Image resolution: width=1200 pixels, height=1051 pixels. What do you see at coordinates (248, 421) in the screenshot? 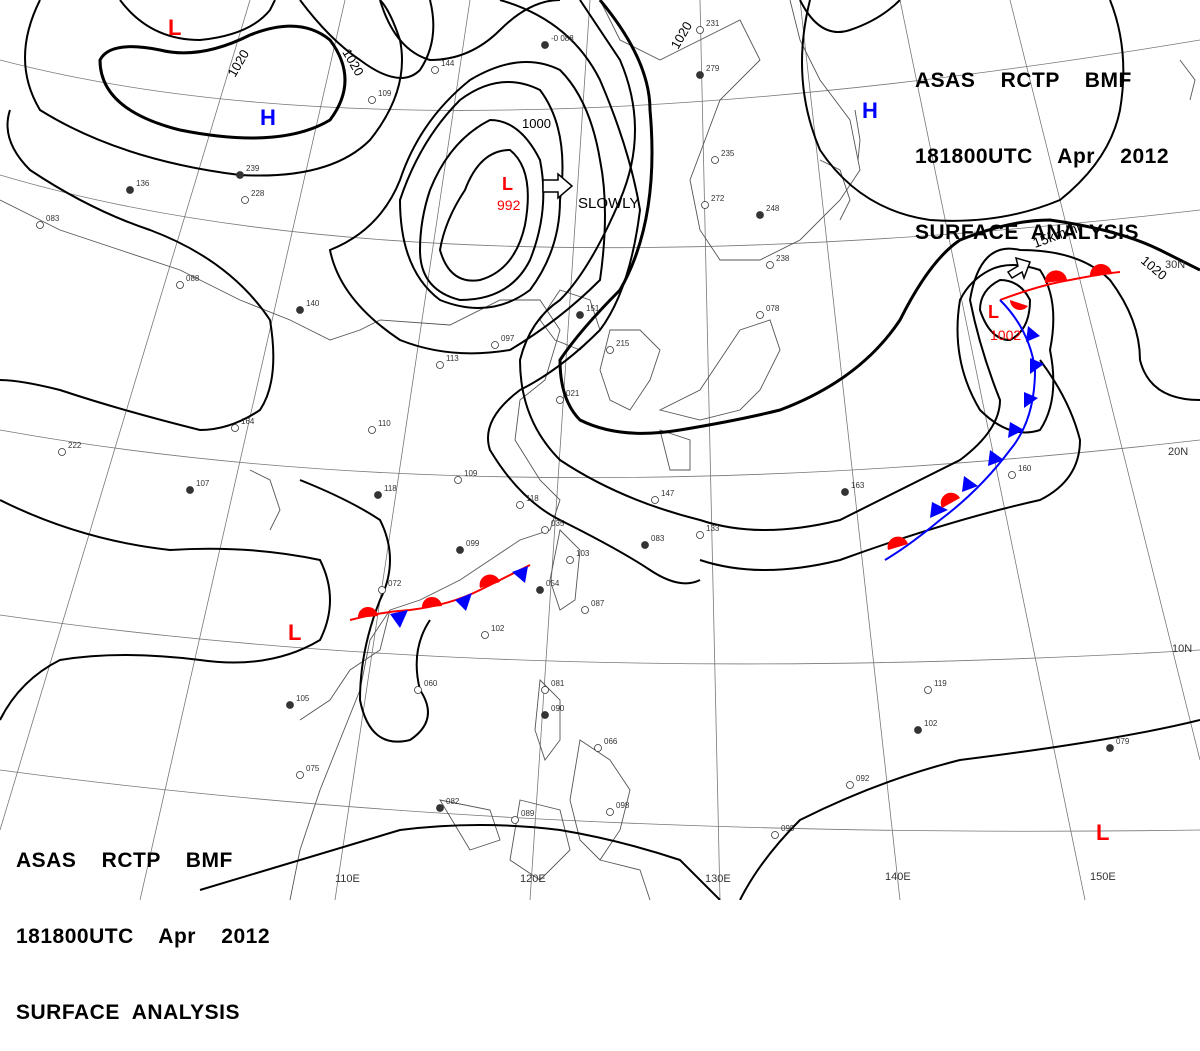
I see `station-value: 164` at bounding box center [248, 421].